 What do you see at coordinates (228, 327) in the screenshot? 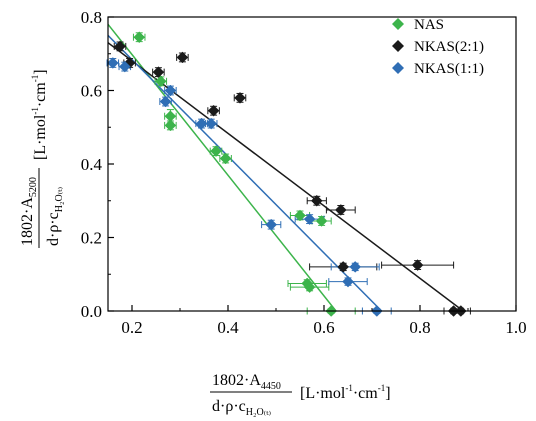
I see `x-tick-label: 0.4` at bounding box center [228, 327].